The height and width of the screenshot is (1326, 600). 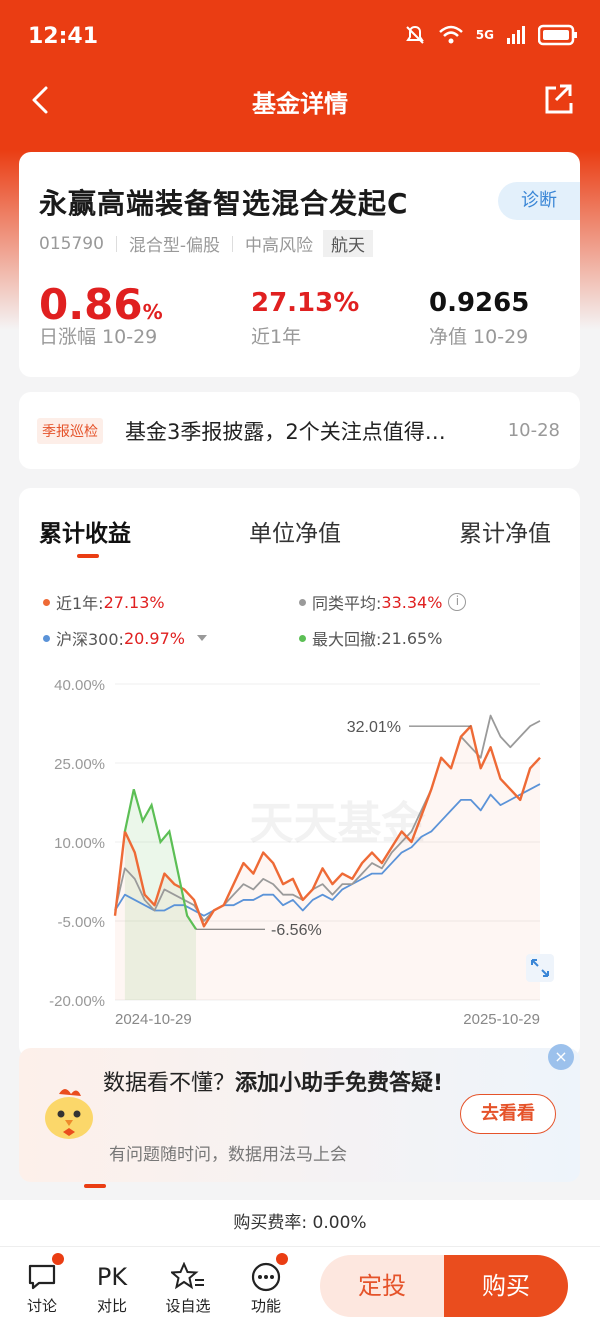 What do you see at coordinates (539, 201) in the screenshot?
I see `diagnose-button: 诊断` at bounding box center [539, 201].